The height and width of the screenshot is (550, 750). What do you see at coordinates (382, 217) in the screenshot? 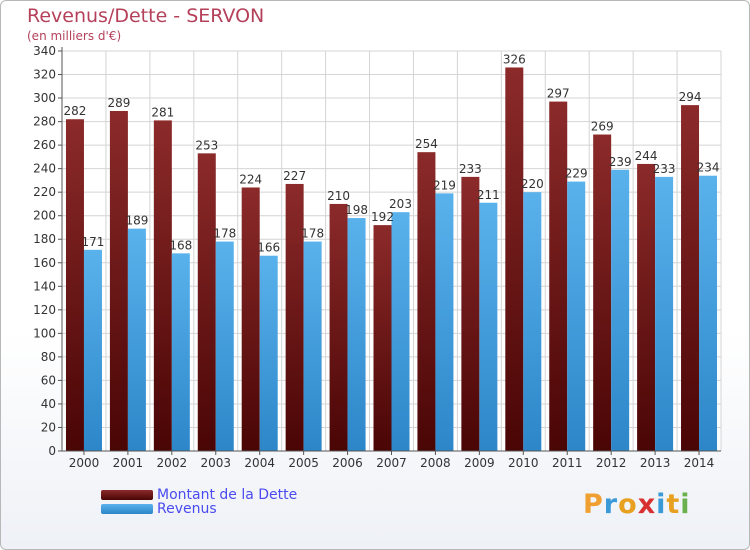
I see `data-label-dette: 192` at bounding box center [382, 217].